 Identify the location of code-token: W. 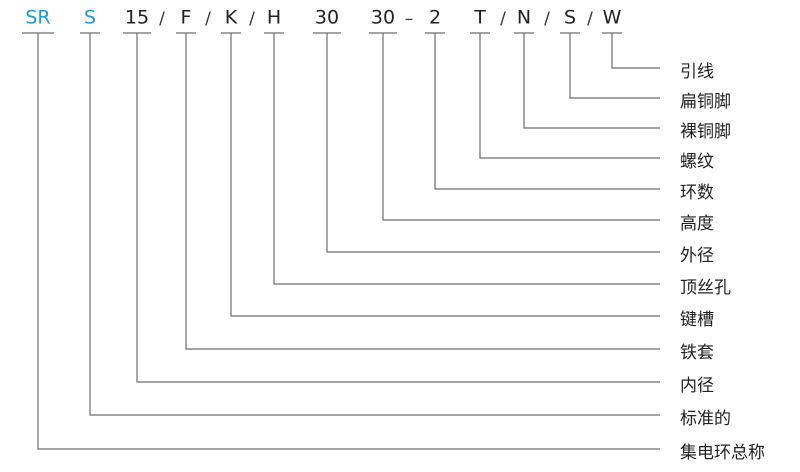
(612, 18).